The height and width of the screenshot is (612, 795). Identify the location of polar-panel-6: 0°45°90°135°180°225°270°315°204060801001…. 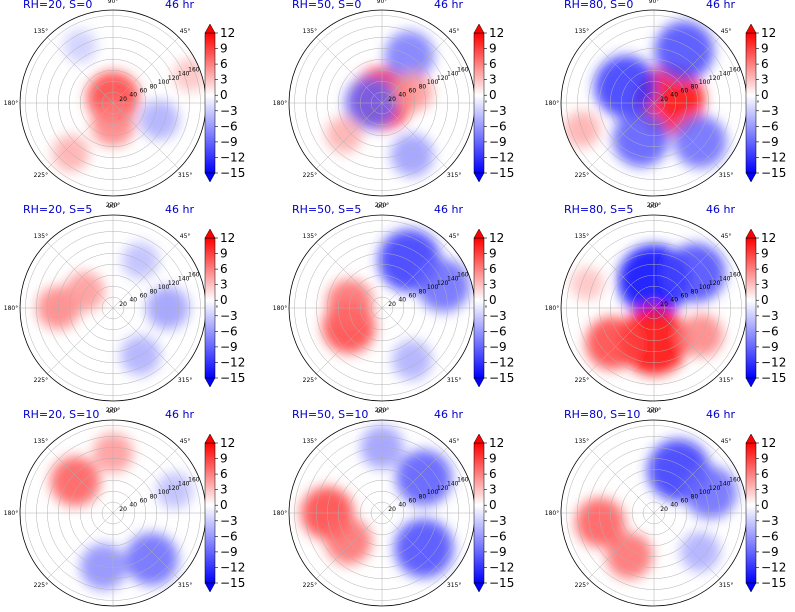
(666, 308).